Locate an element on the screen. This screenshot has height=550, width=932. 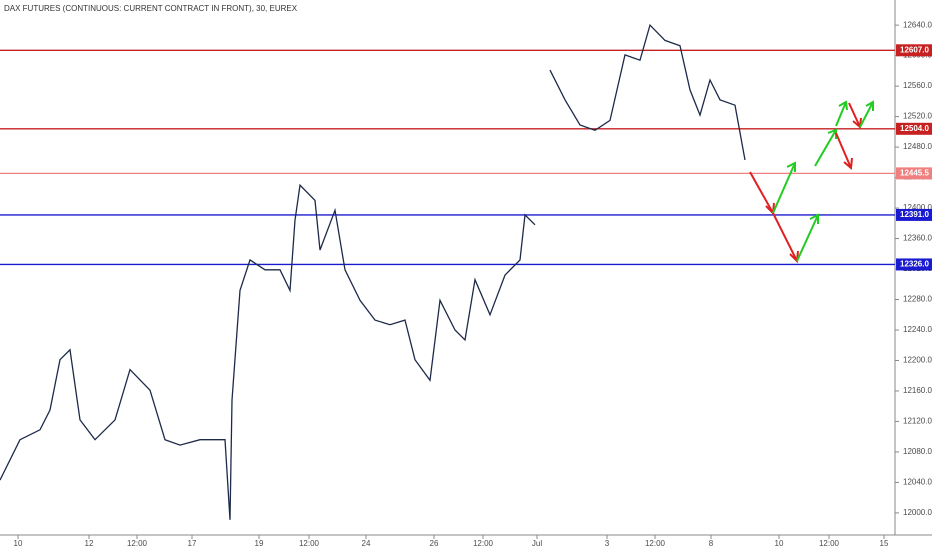
y-tick-label: 12480.0 is located at coordinates (917, 146).